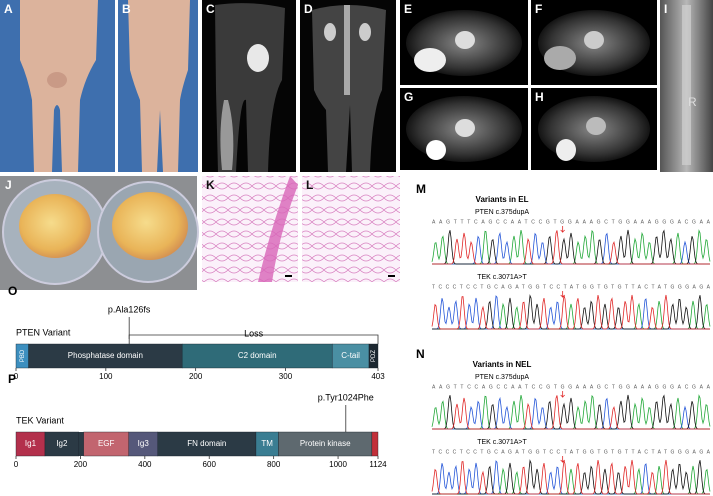 The height and width of the screenshot is (496, 713). Describe the element at coordinates (308, 9) in the screenshot. I see `panel-label: D` at that location.